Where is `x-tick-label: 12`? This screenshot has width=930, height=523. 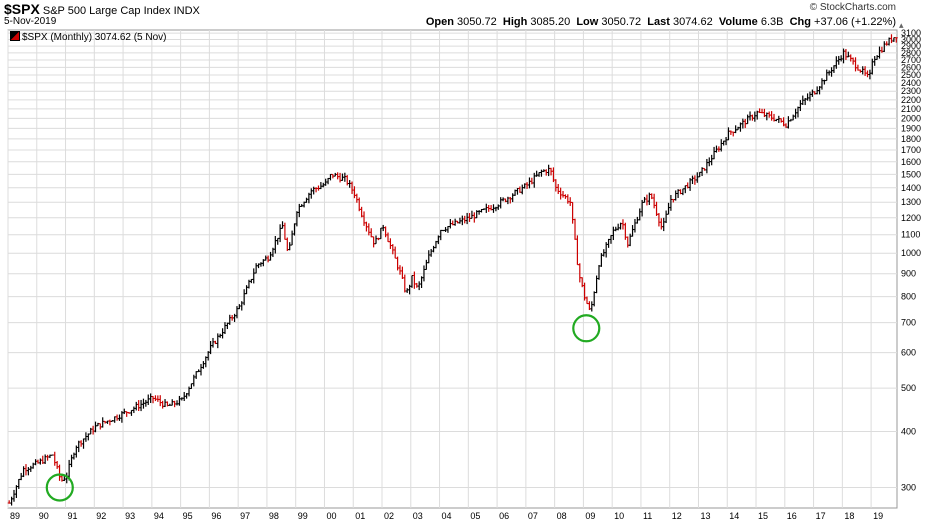
x-tick-label: 12 is located at coordinates (677, 516).